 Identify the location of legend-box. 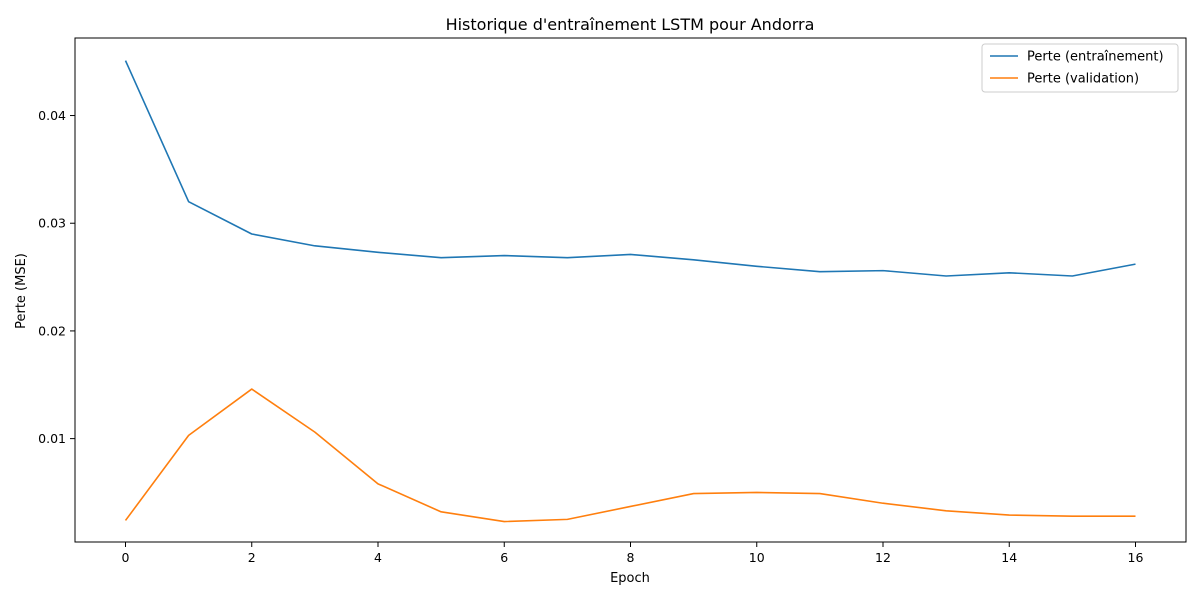
(1080, 68).